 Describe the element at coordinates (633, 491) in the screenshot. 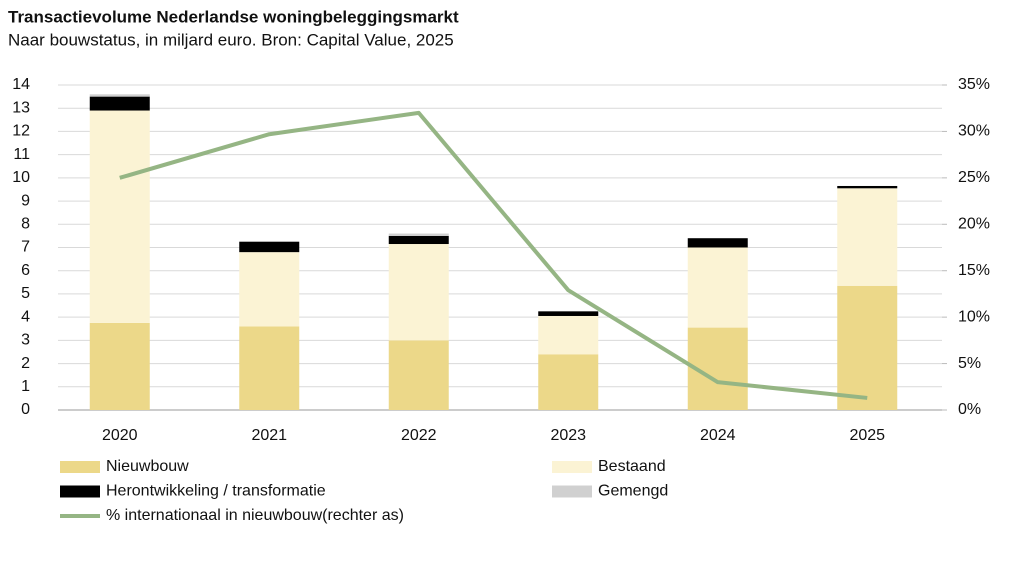

I see `legend-label: Gemengd` at that location.